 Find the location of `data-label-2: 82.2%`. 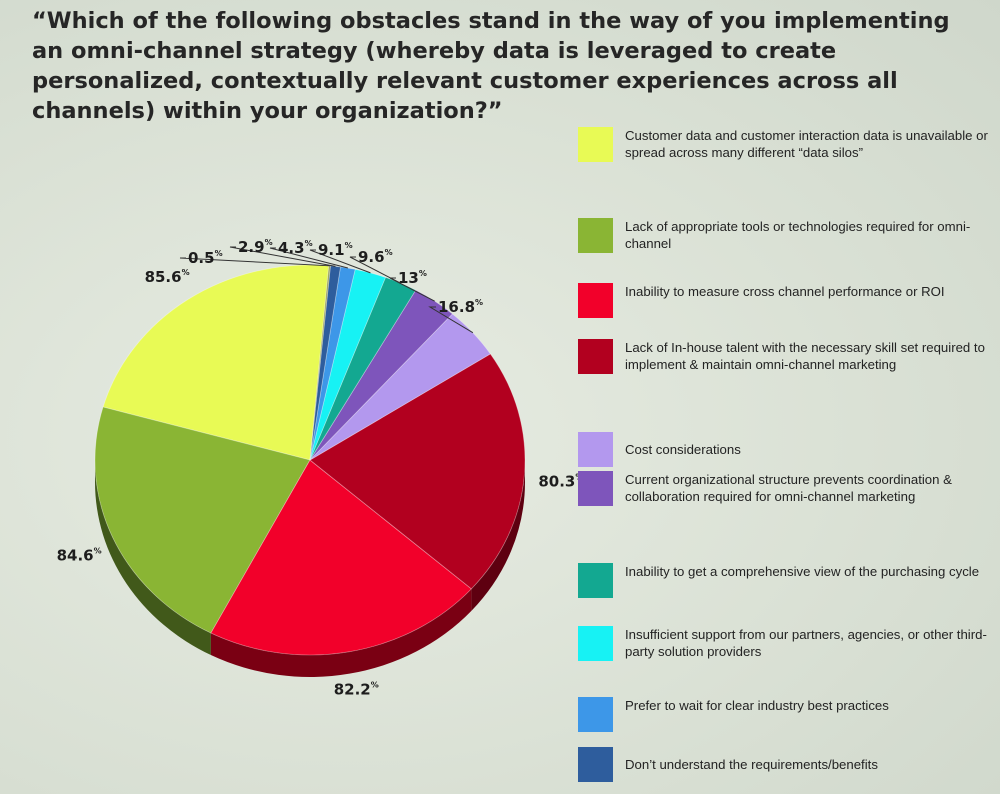

data-label-2: 82.2% is located at coordinates (356, 689).